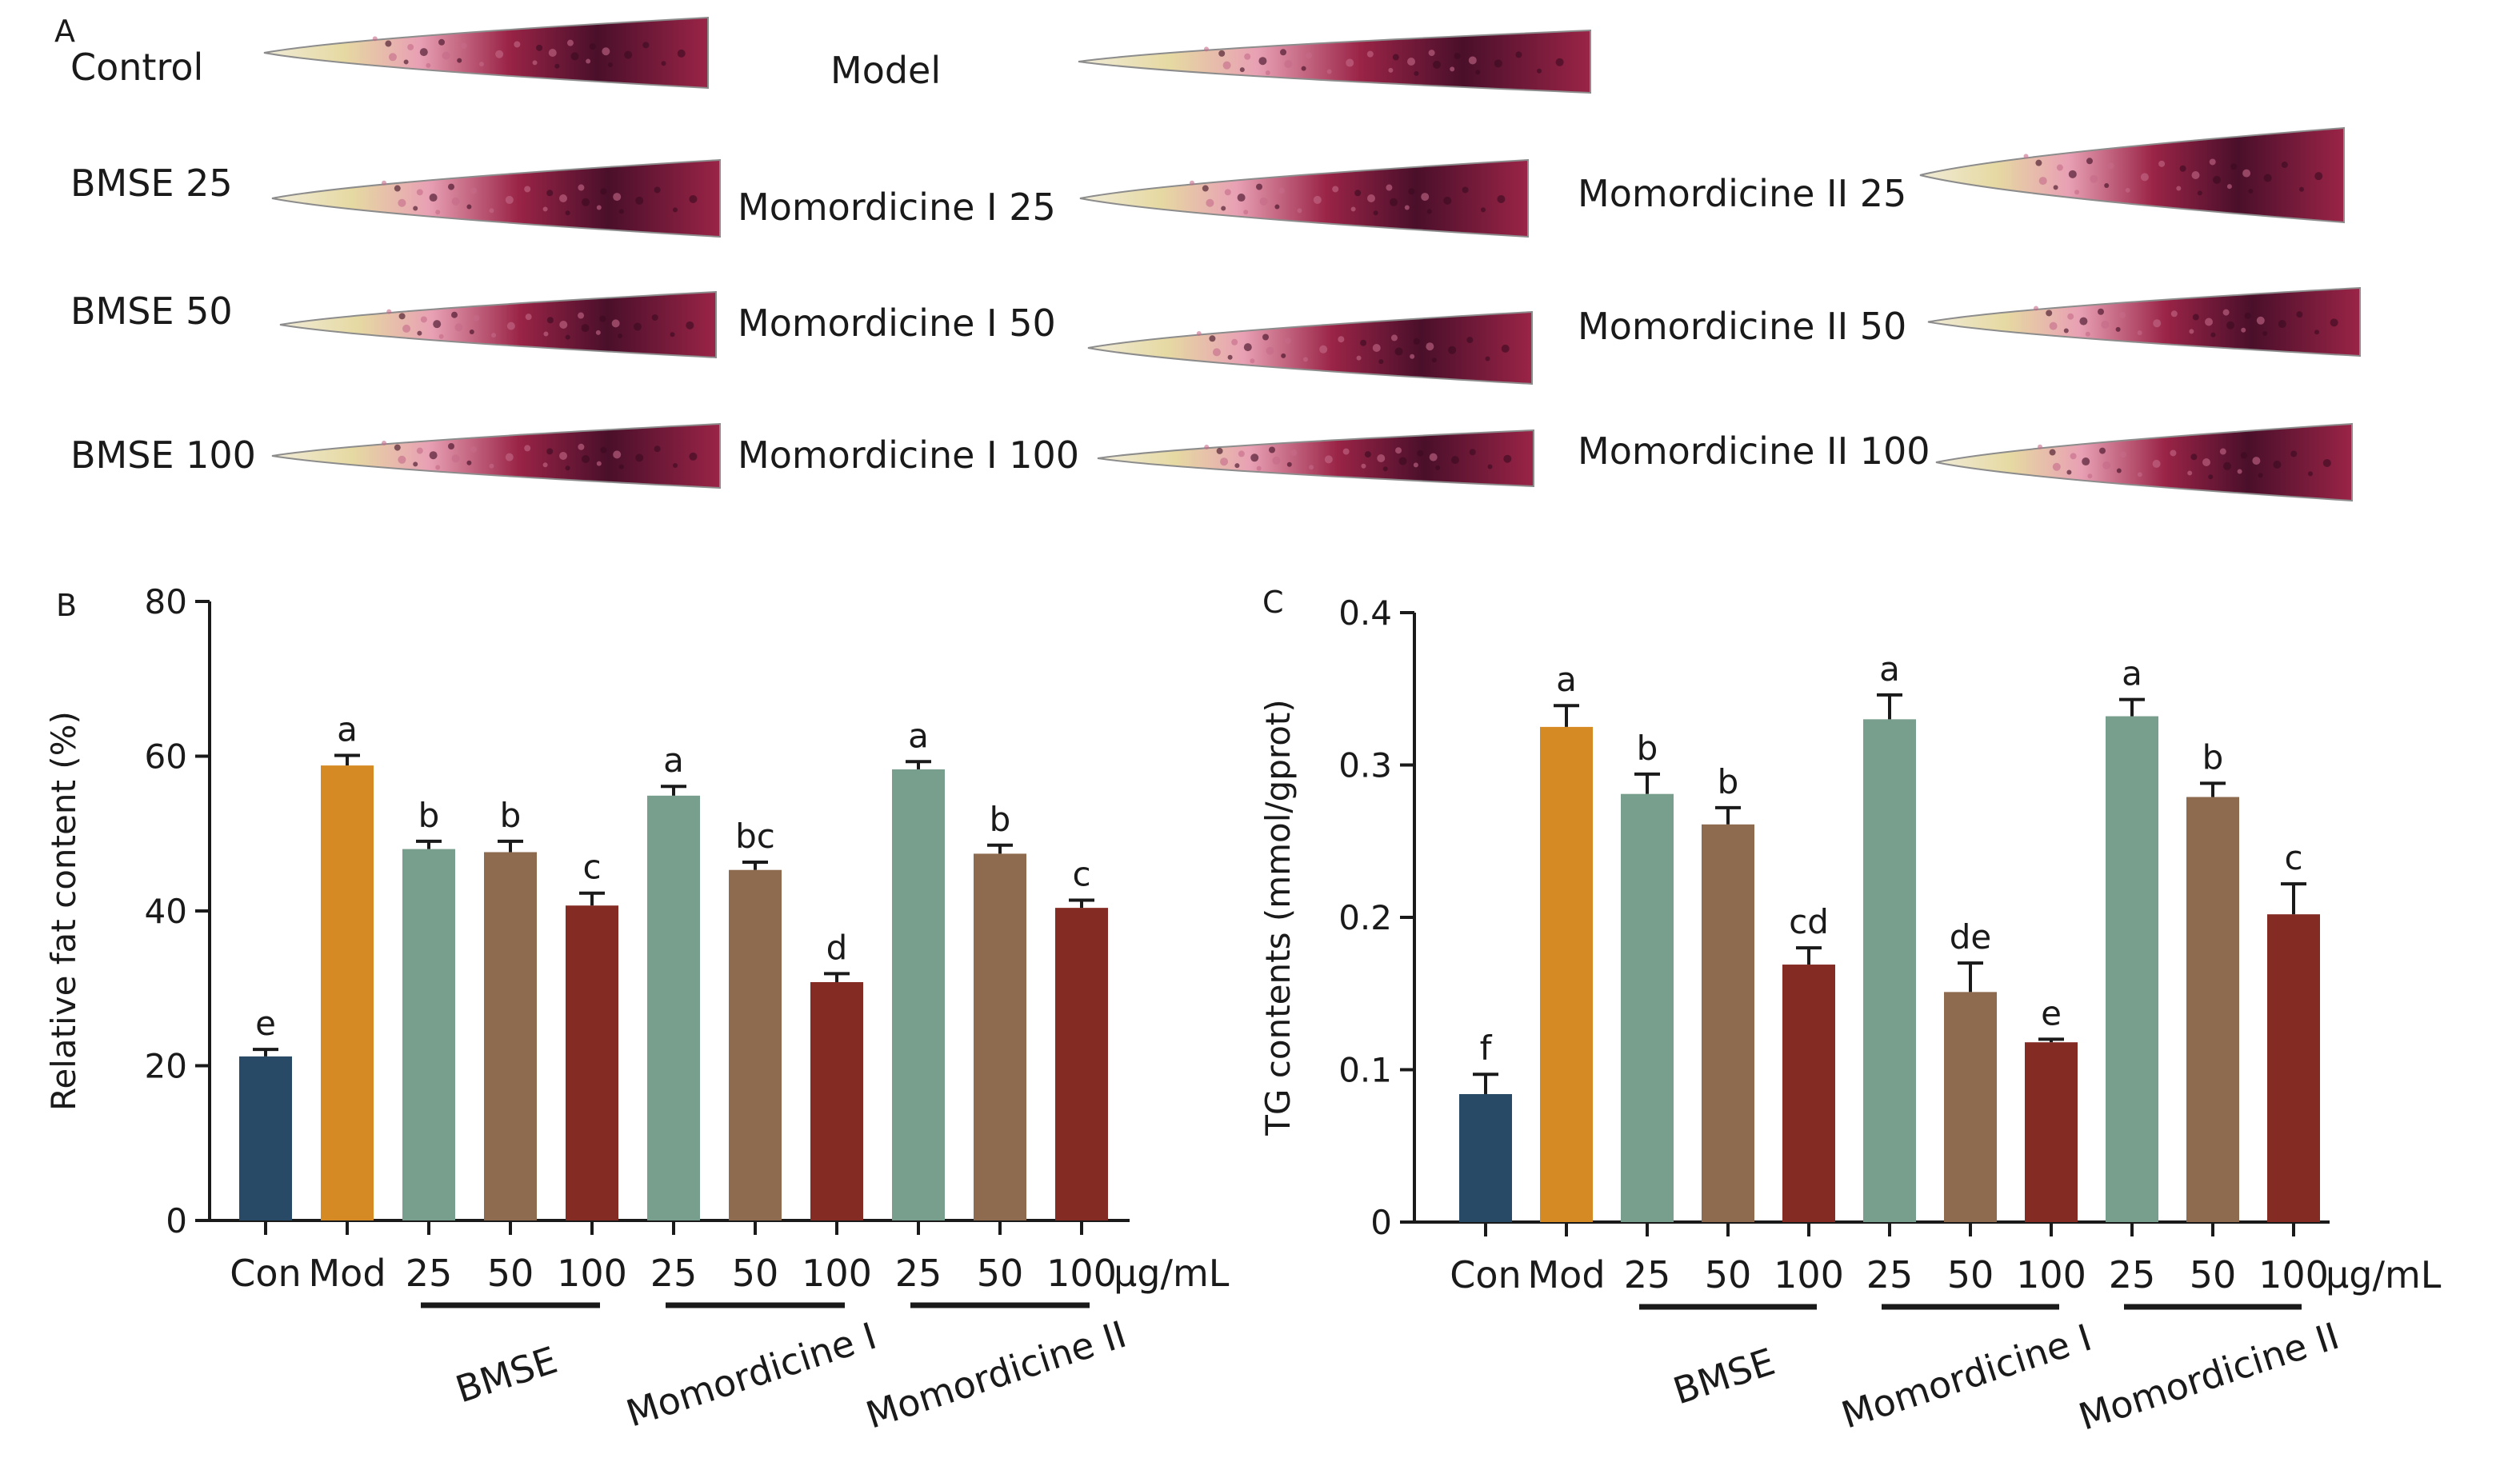 This screenshot has width=2520, height=1482. Describe the element at coordinates (66, 605) in the screenshot. I see `panel-b-letter: B` at that location.